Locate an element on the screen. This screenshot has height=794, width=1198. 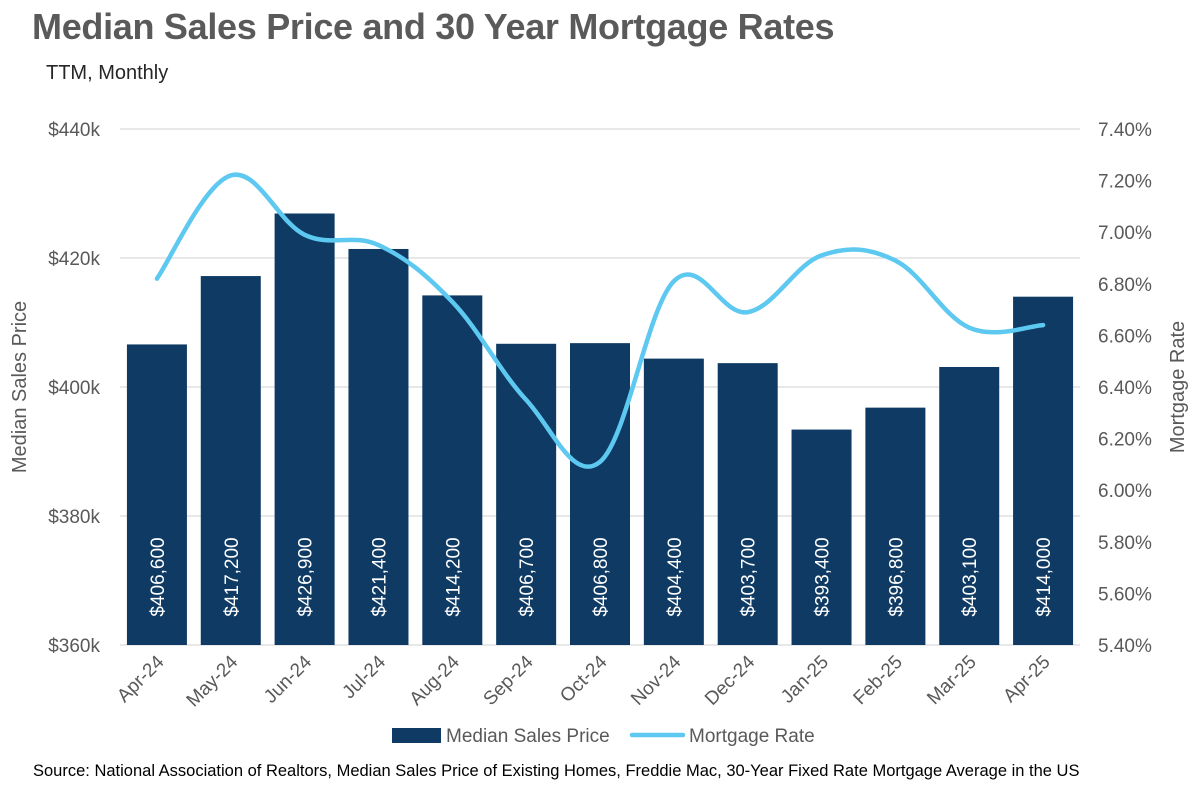
y-tick-label: $360k is located at coordinates (74, 646).